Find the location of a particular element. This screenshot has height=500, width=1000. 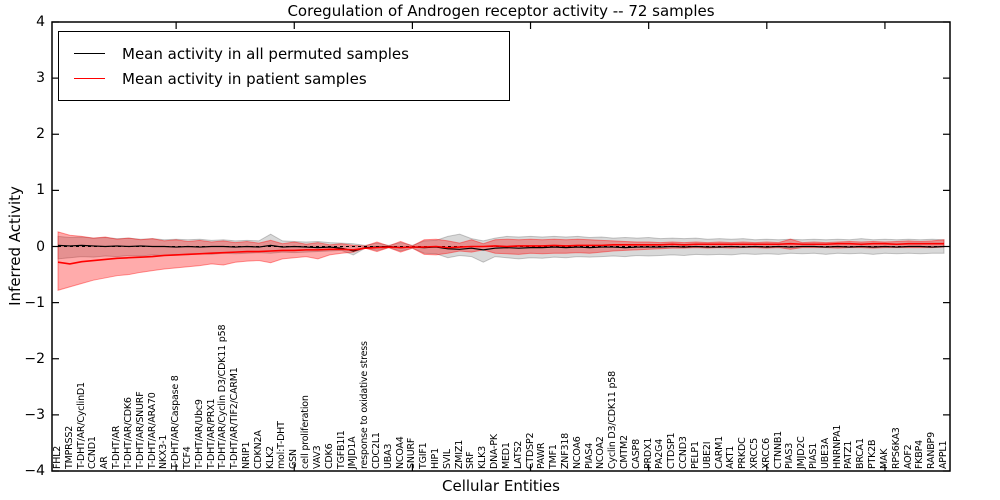

x-axis-label: Cellular Entities is located at coordinates (501, 486).